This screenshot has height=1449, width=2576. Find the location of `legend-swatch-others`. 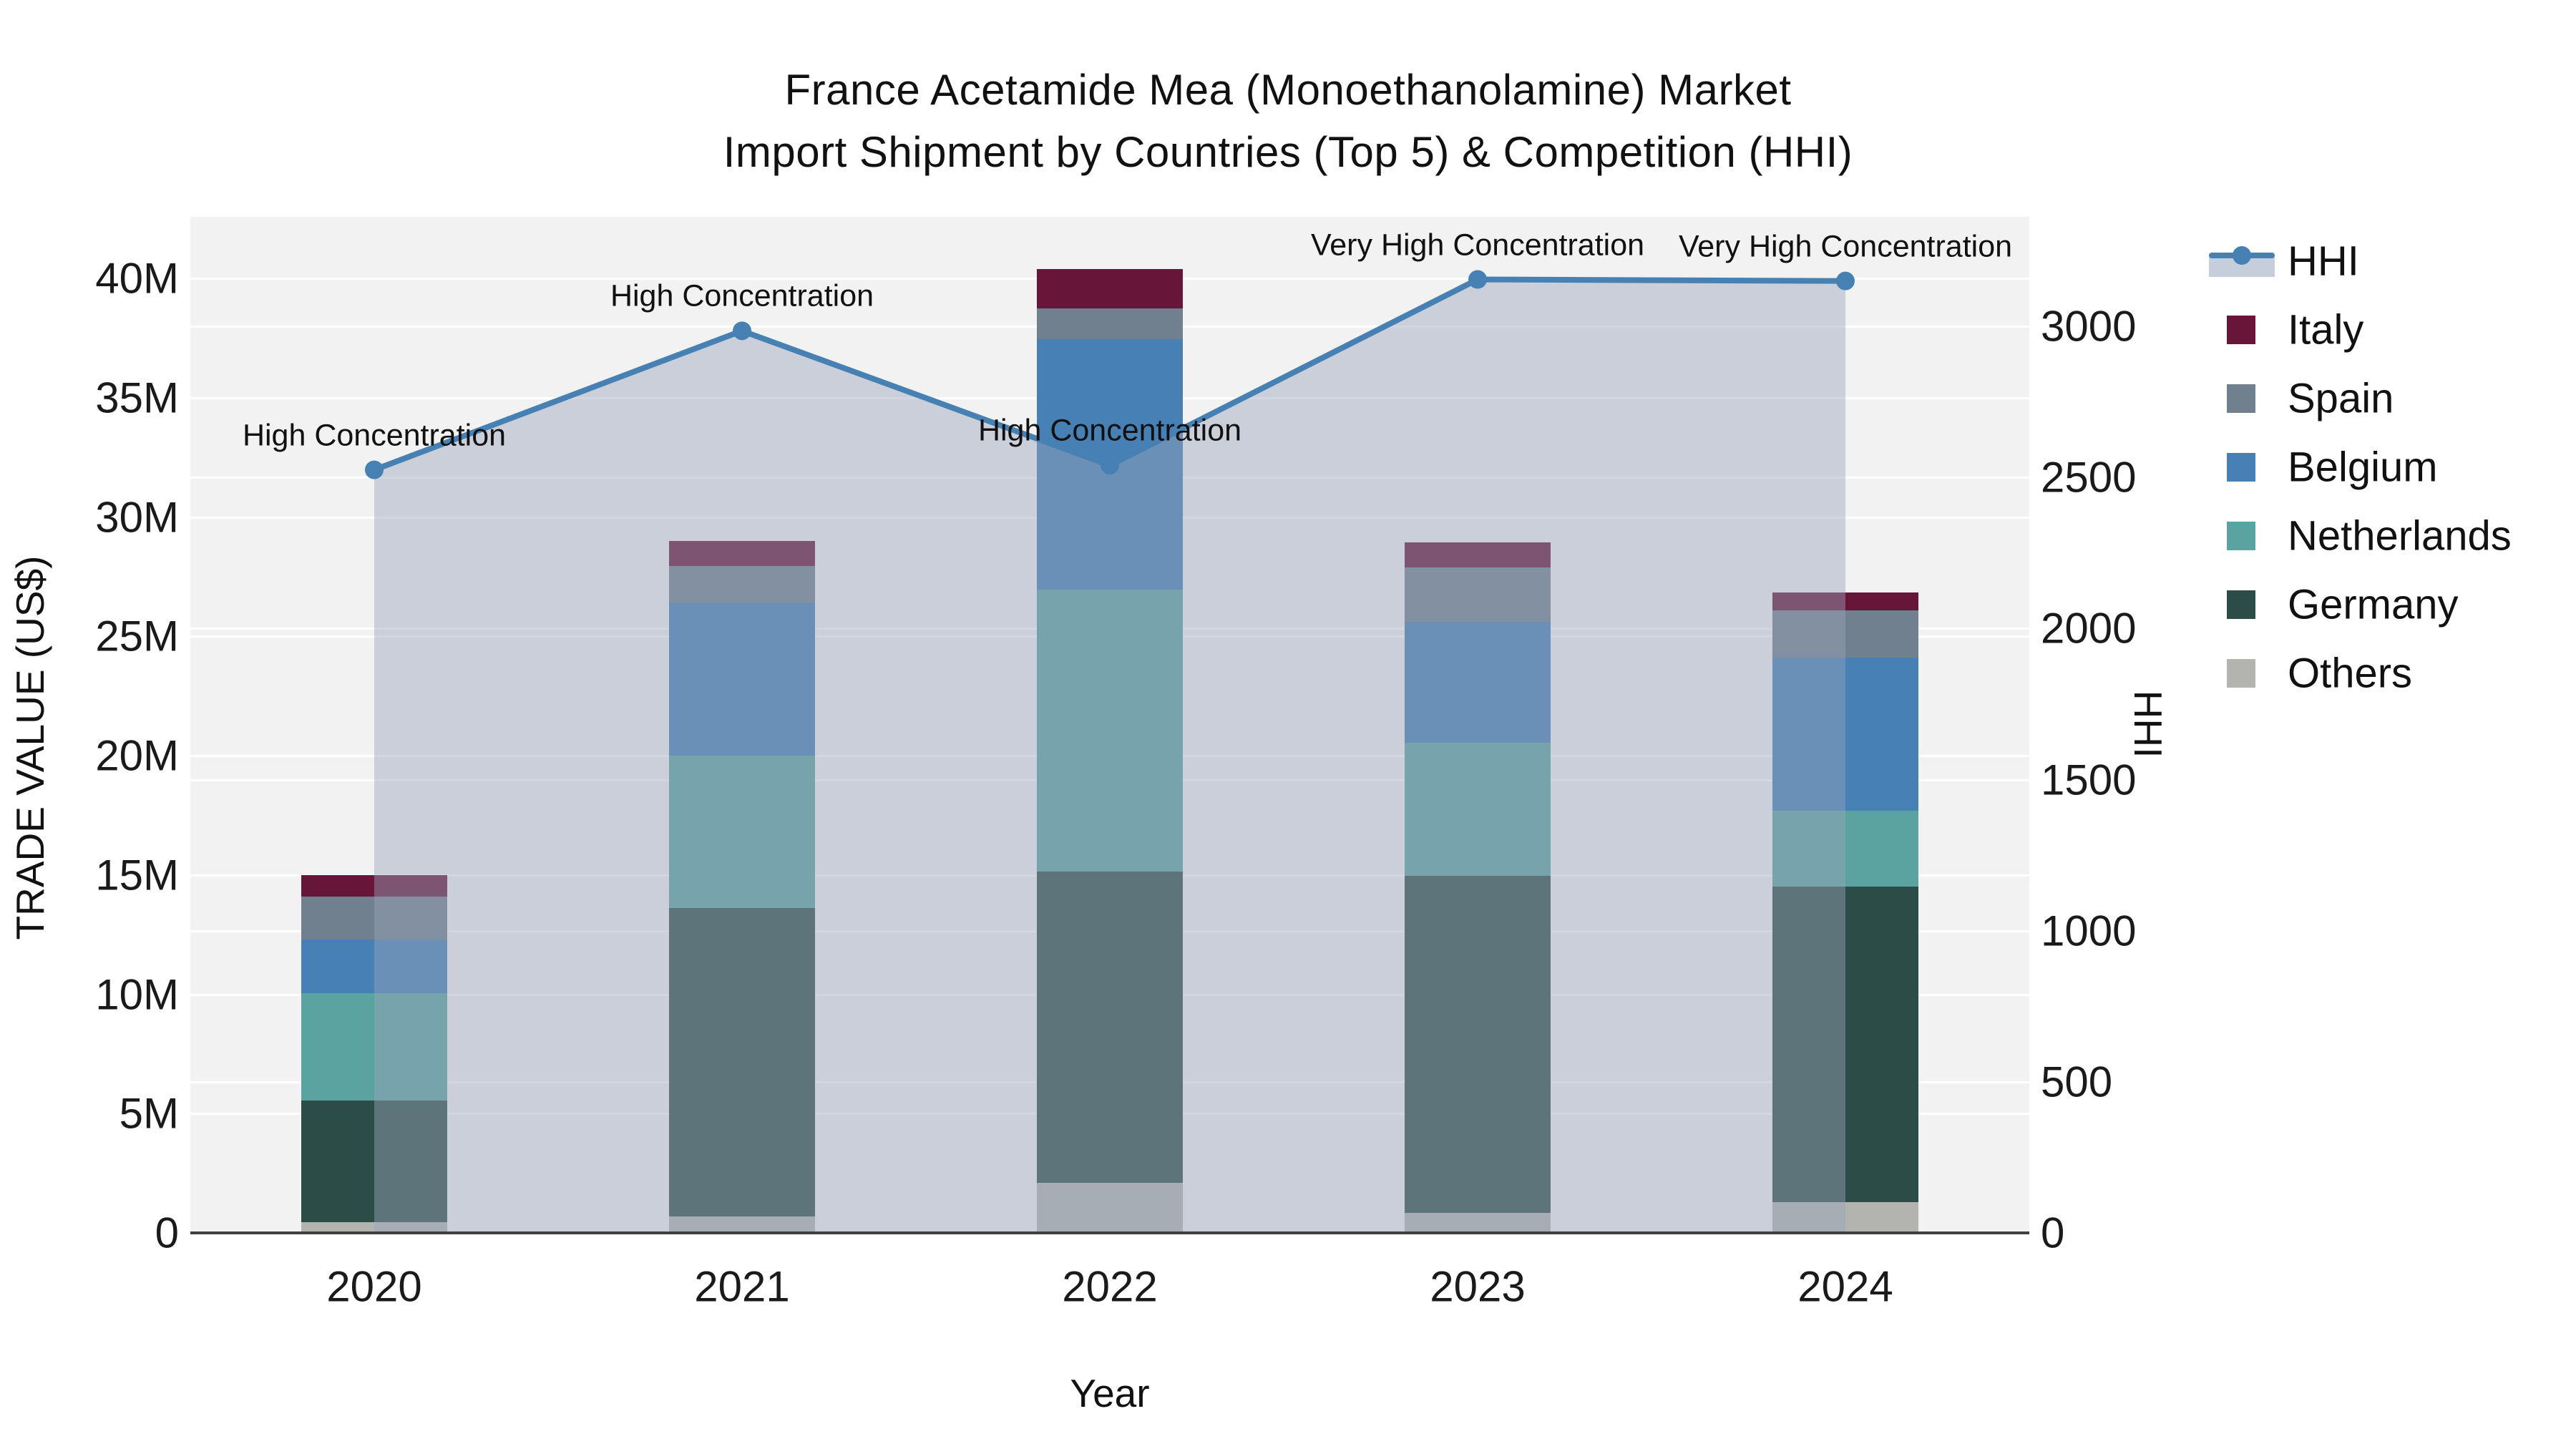

legend-swatch-others is located at coordinates (2241, 673).